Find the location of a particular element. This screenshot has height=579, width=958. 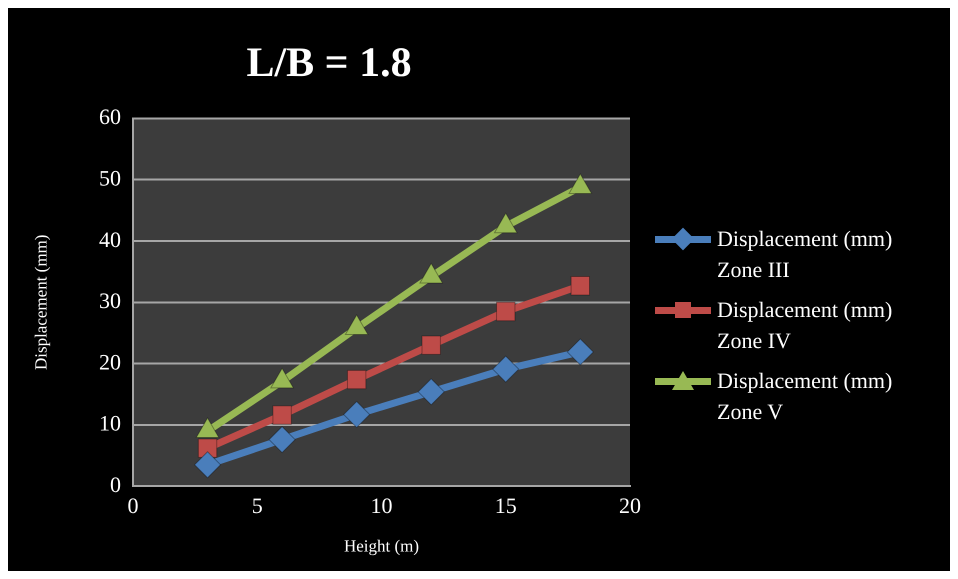

x-tick-label: 0 is located at coordinates (133, 505).